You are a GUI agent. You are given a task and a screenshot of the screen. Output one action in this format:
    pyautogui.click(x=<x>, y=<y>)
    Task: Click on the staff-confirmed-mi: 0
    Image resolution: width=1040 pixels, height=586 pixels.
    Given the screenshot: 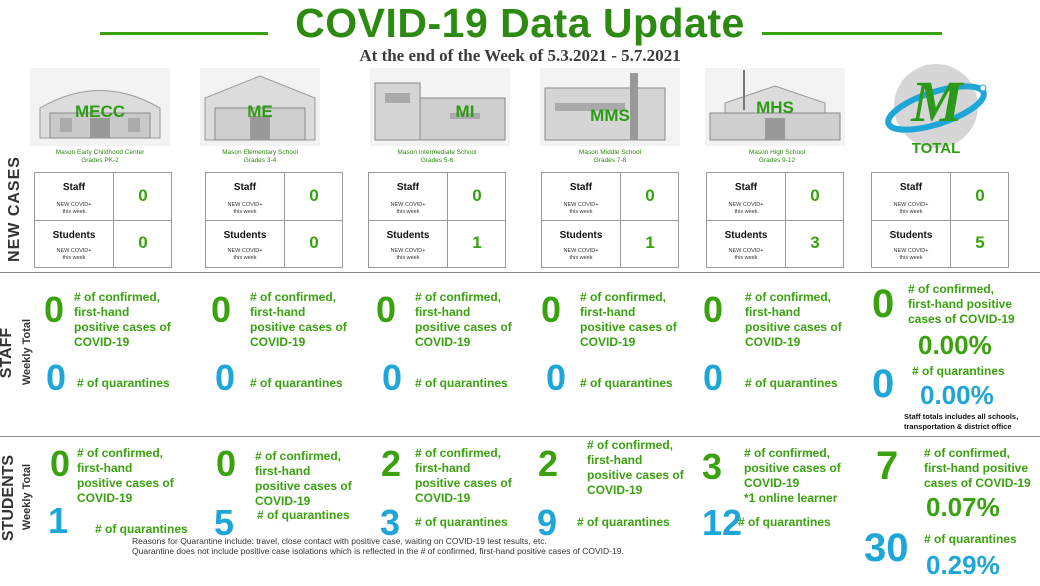 What is the action you would take?
    pyautogui.click(x=386, y=309)
    